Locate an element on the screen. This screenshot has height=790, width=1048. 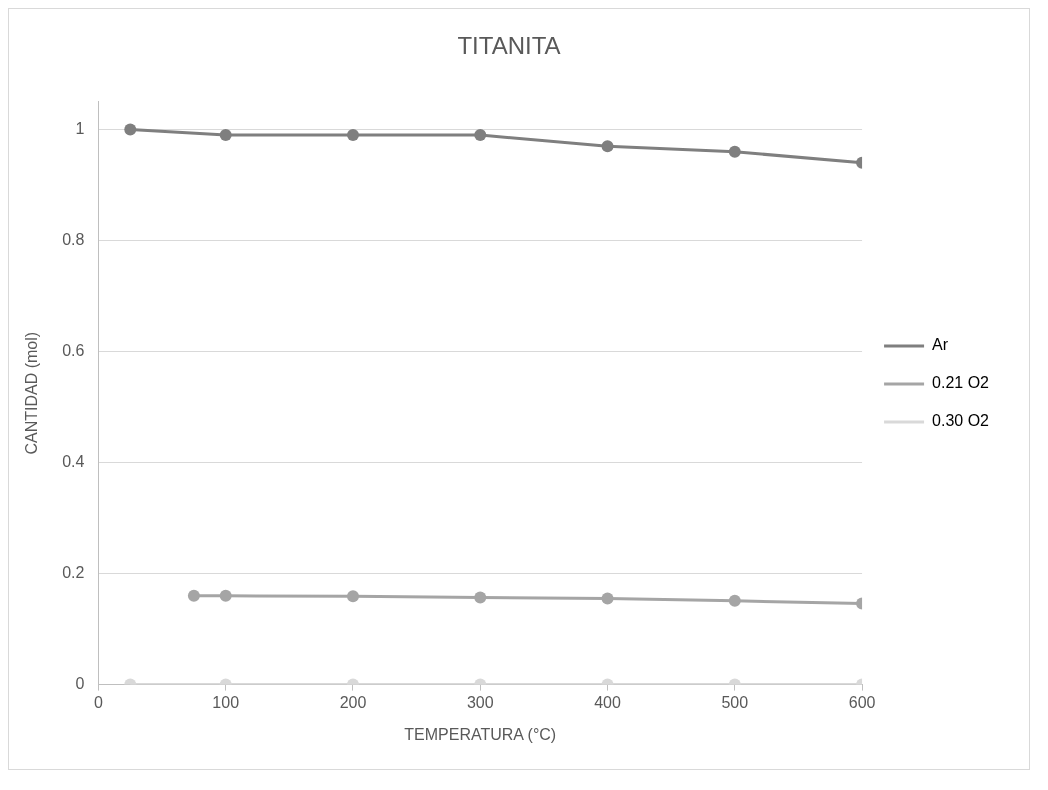
x-tick-label: 500 is located at coordinates (735, 702).